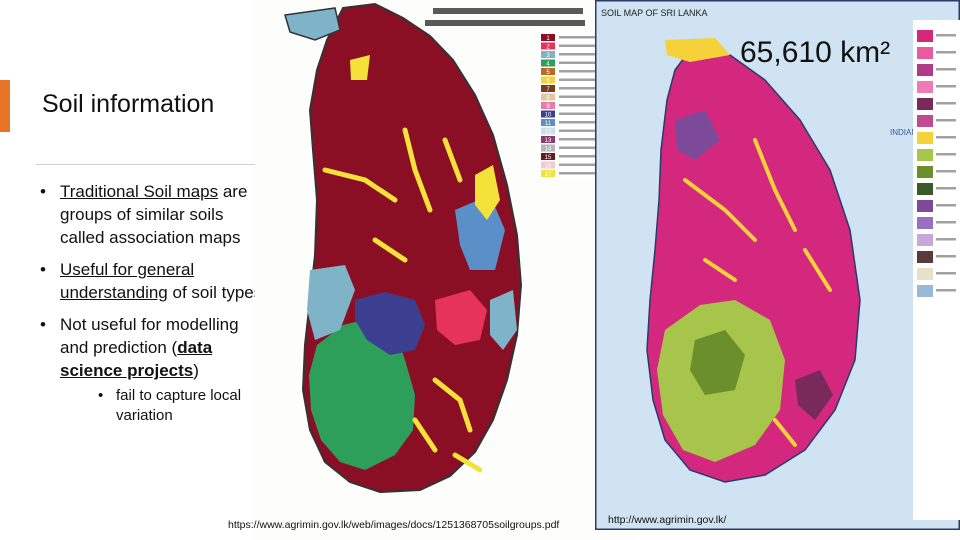  Describe the element at coordinates (147, 164) in the screenshot. I see `title-divider` at that location.